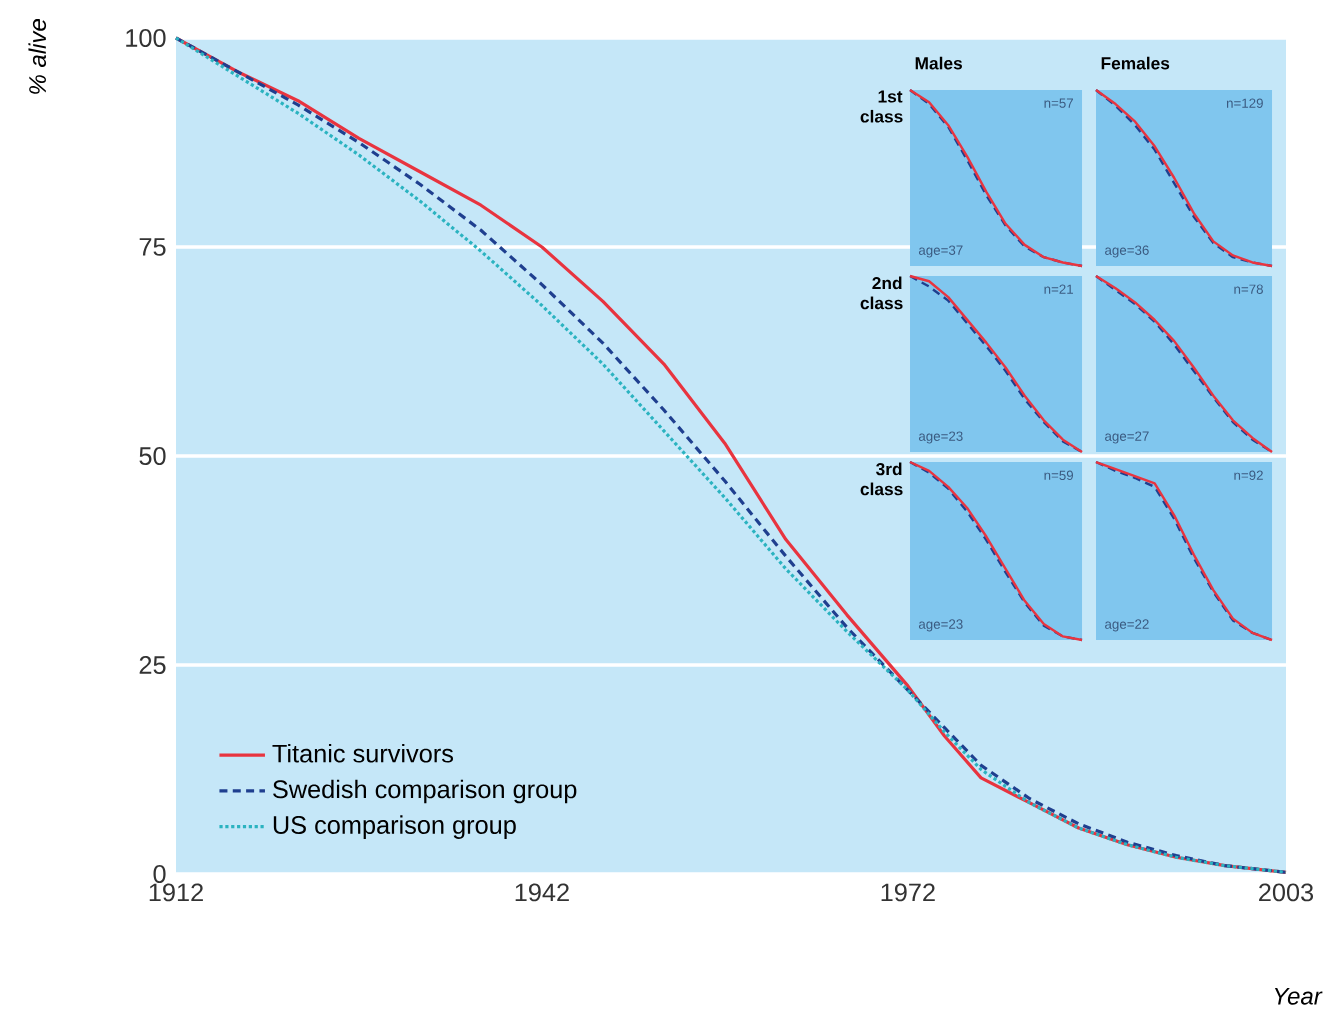 Image resolution: width=1336 pixels, height=1030 pixels. What do you see at coordinates (37, 56) in the screenshot?
I see `y-axis-title: % alive` at bounding box center [37, 56].